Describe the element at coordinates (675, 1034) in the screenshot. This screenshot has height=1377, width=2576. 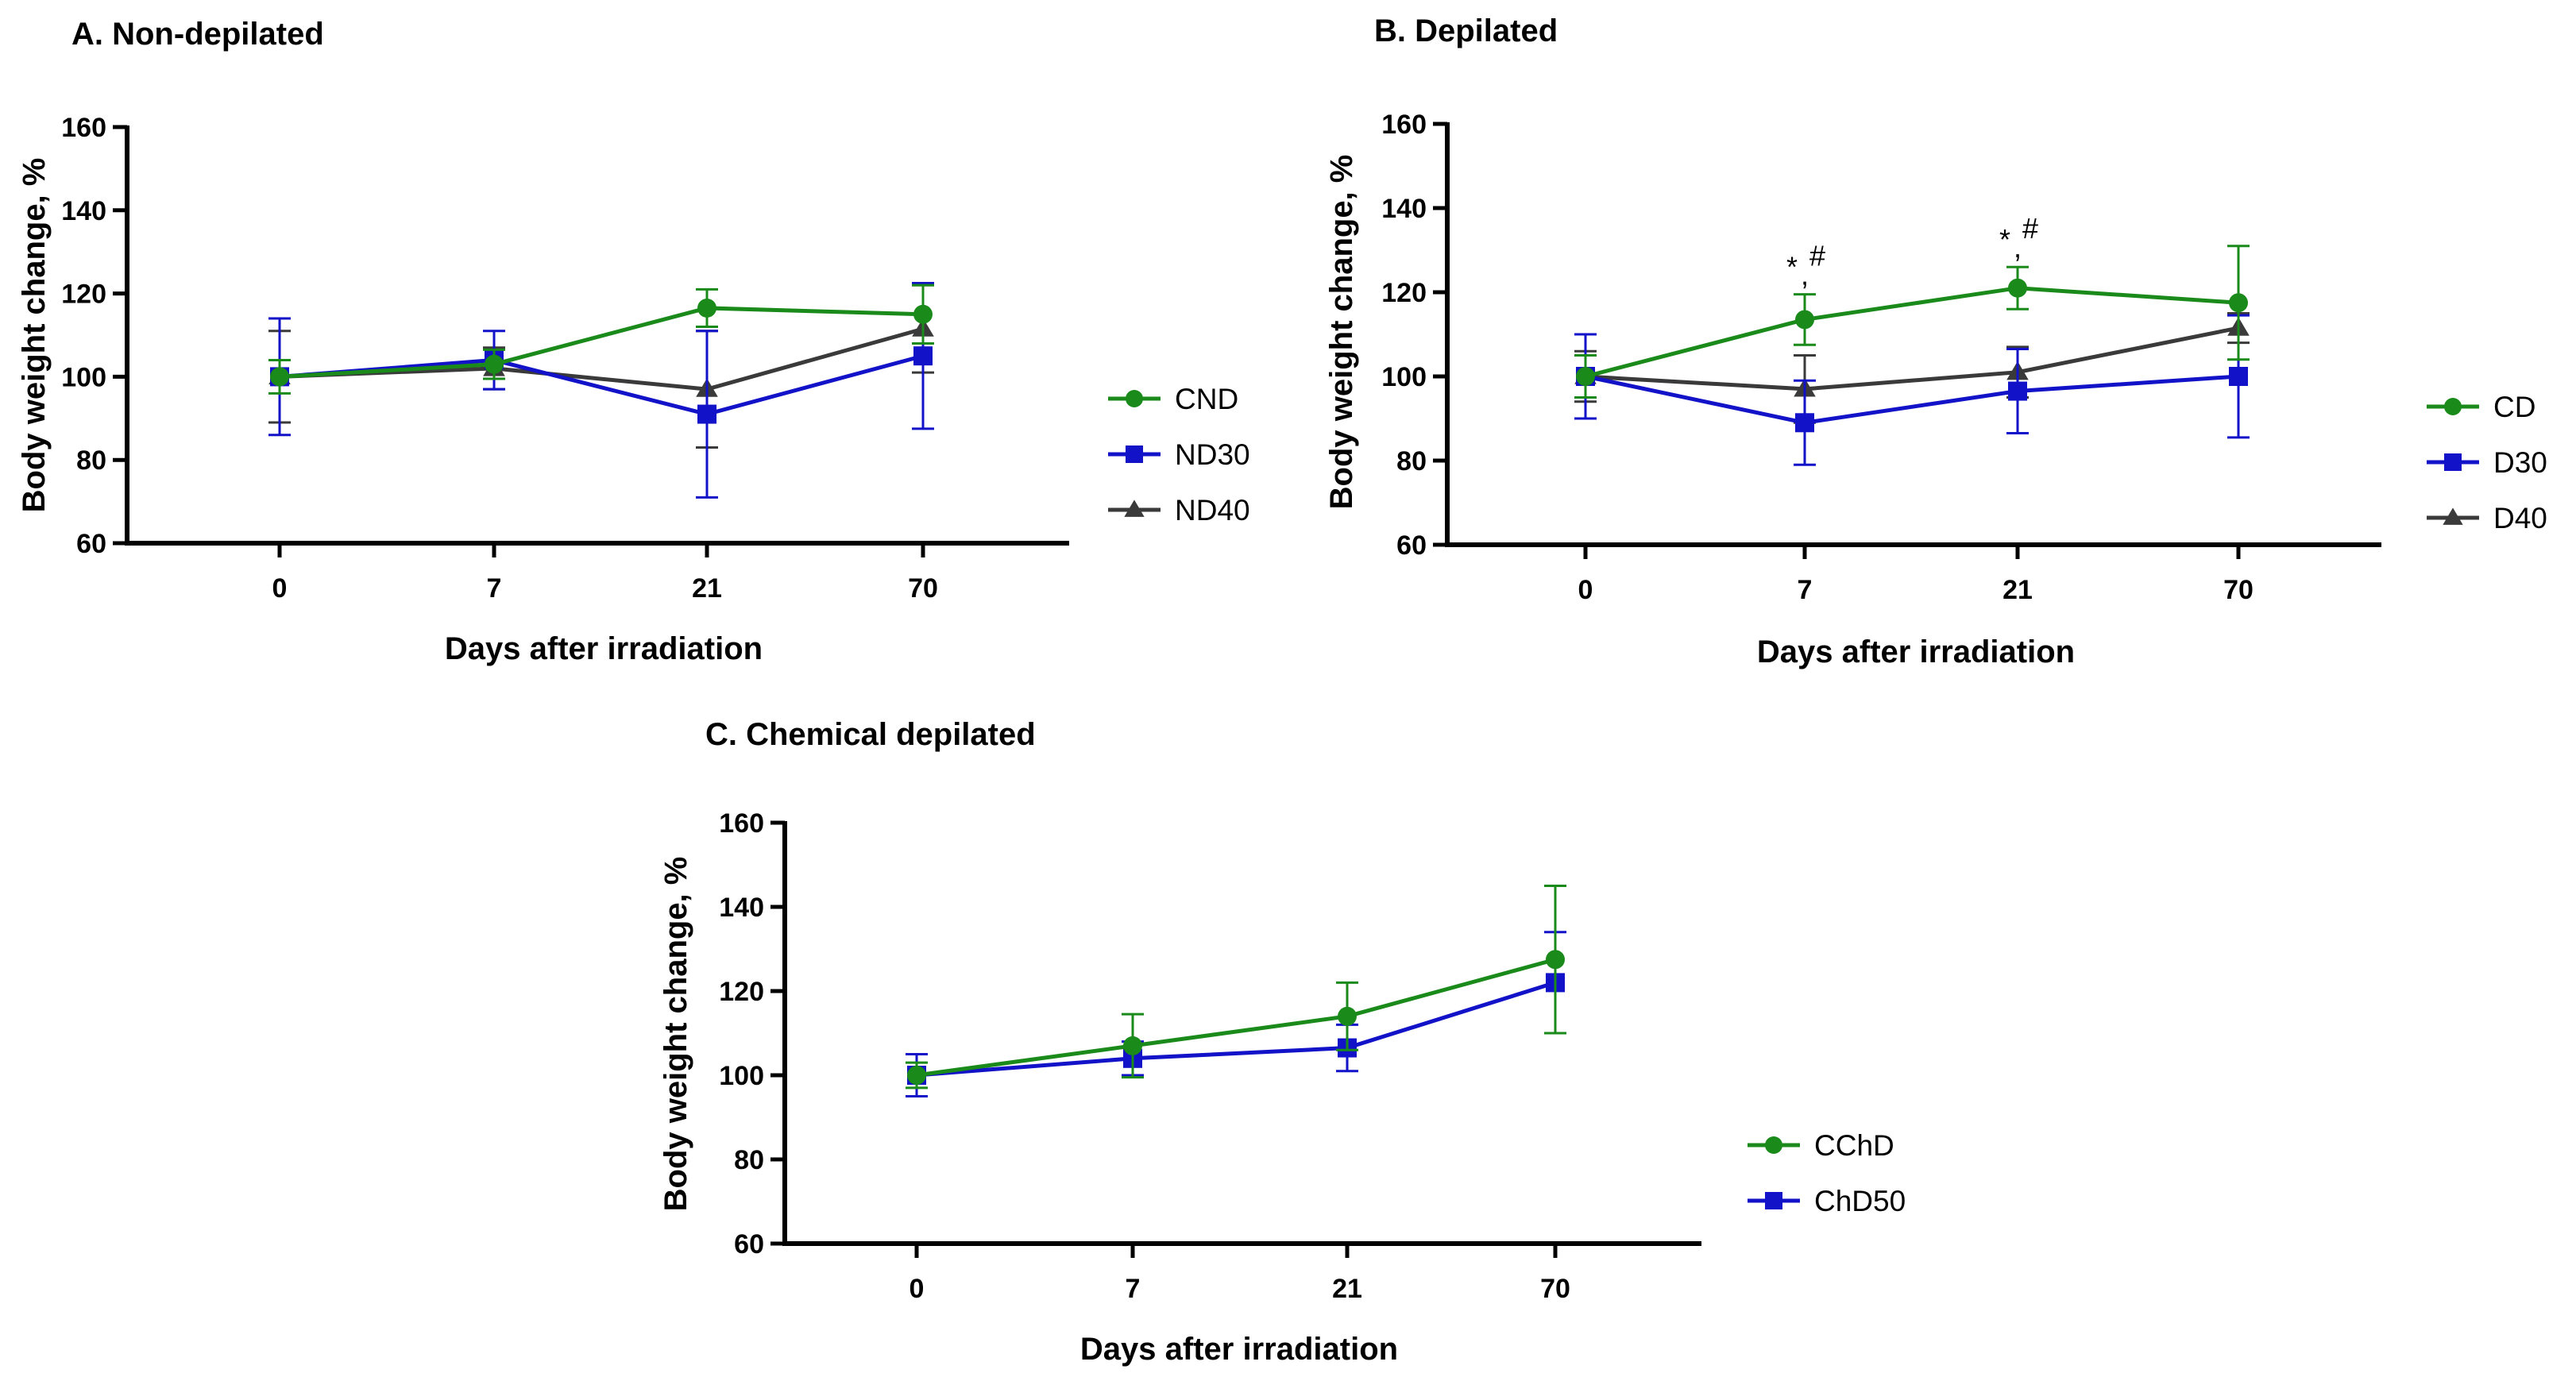
I see `panel-c-y-axis-label: Body weight change, %` at that location.